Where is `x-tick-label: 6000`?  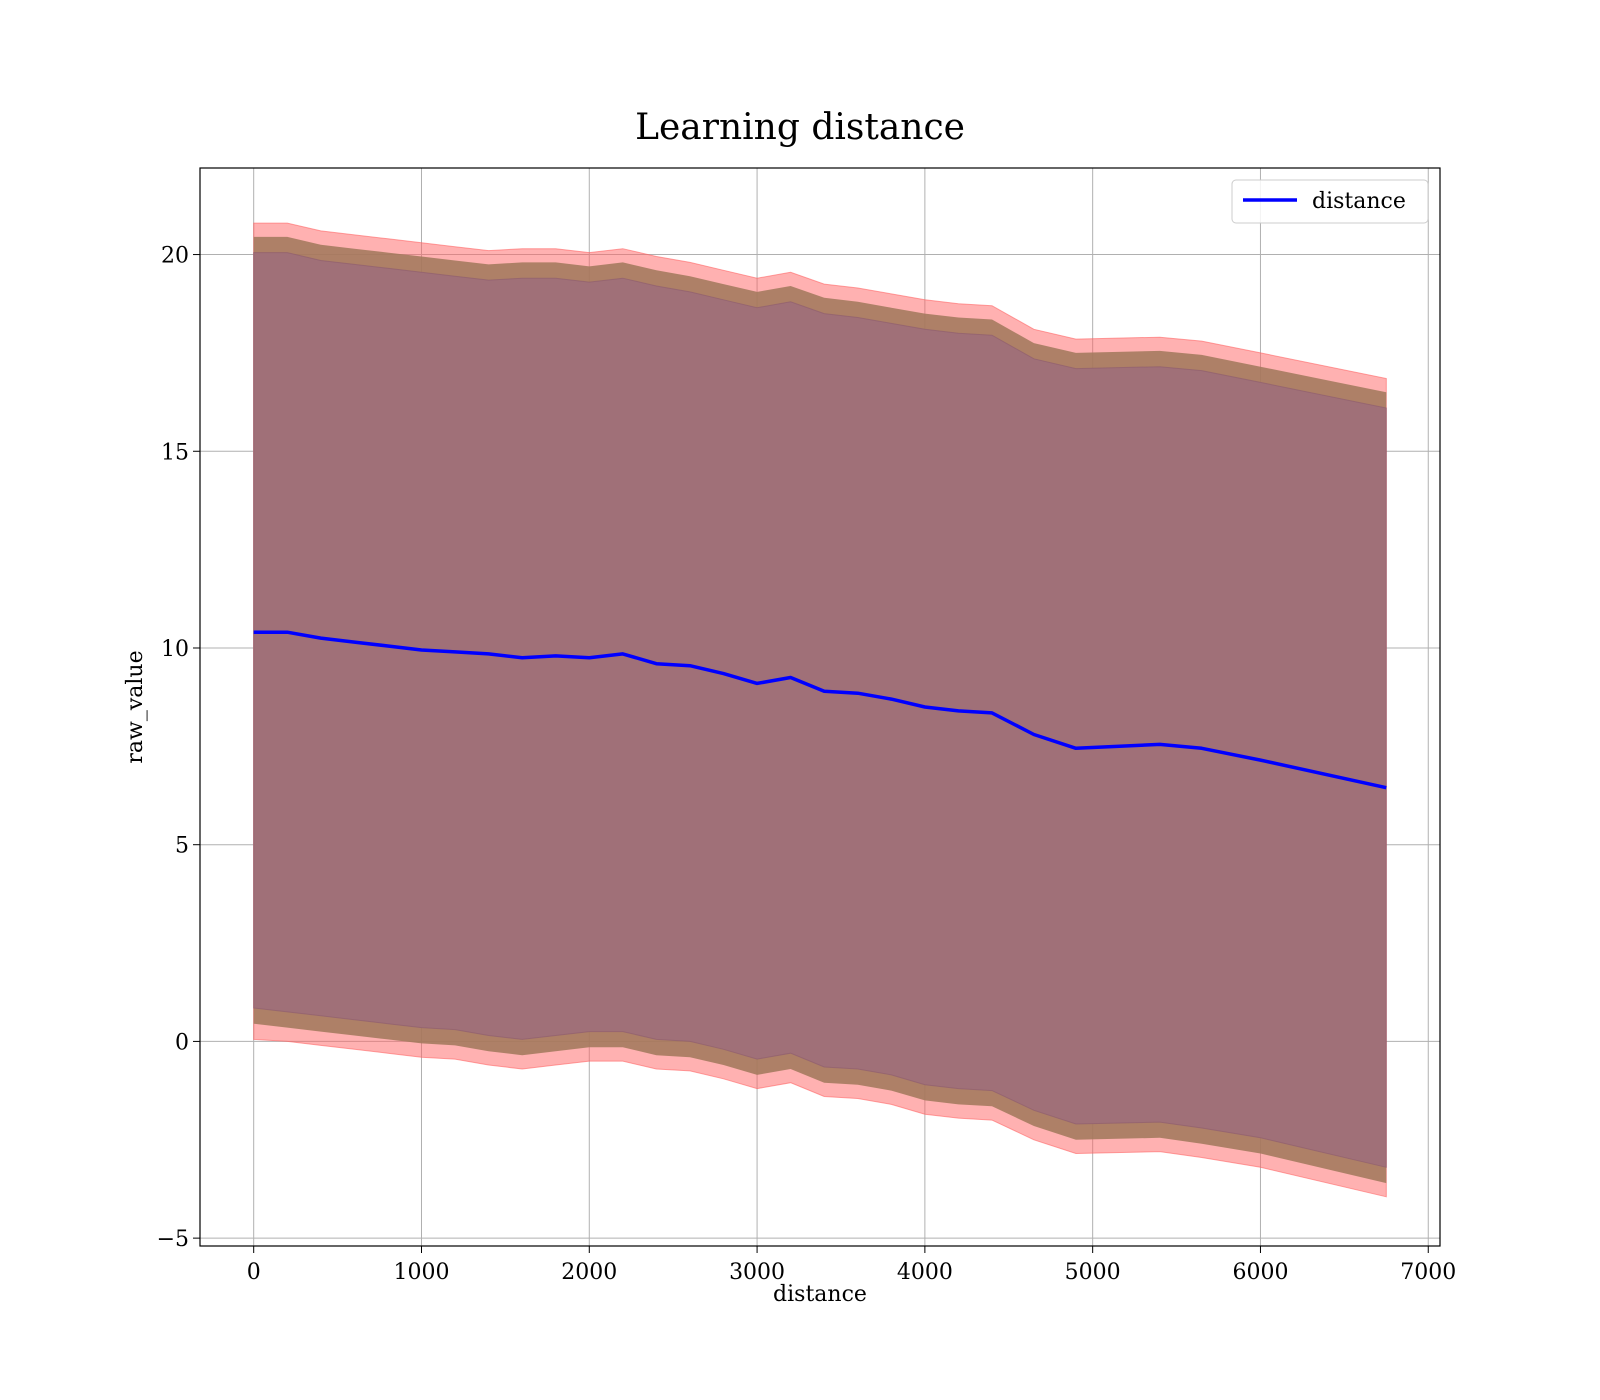
x-tick-label: 6000 is located at coordinates (1260, 1272).